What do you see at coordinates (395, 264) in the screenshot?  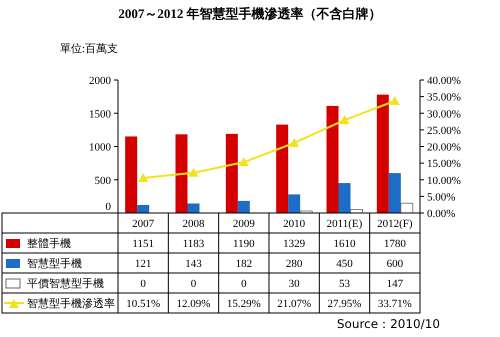 I see `data-label: 600` at bounding box center [395, 264].